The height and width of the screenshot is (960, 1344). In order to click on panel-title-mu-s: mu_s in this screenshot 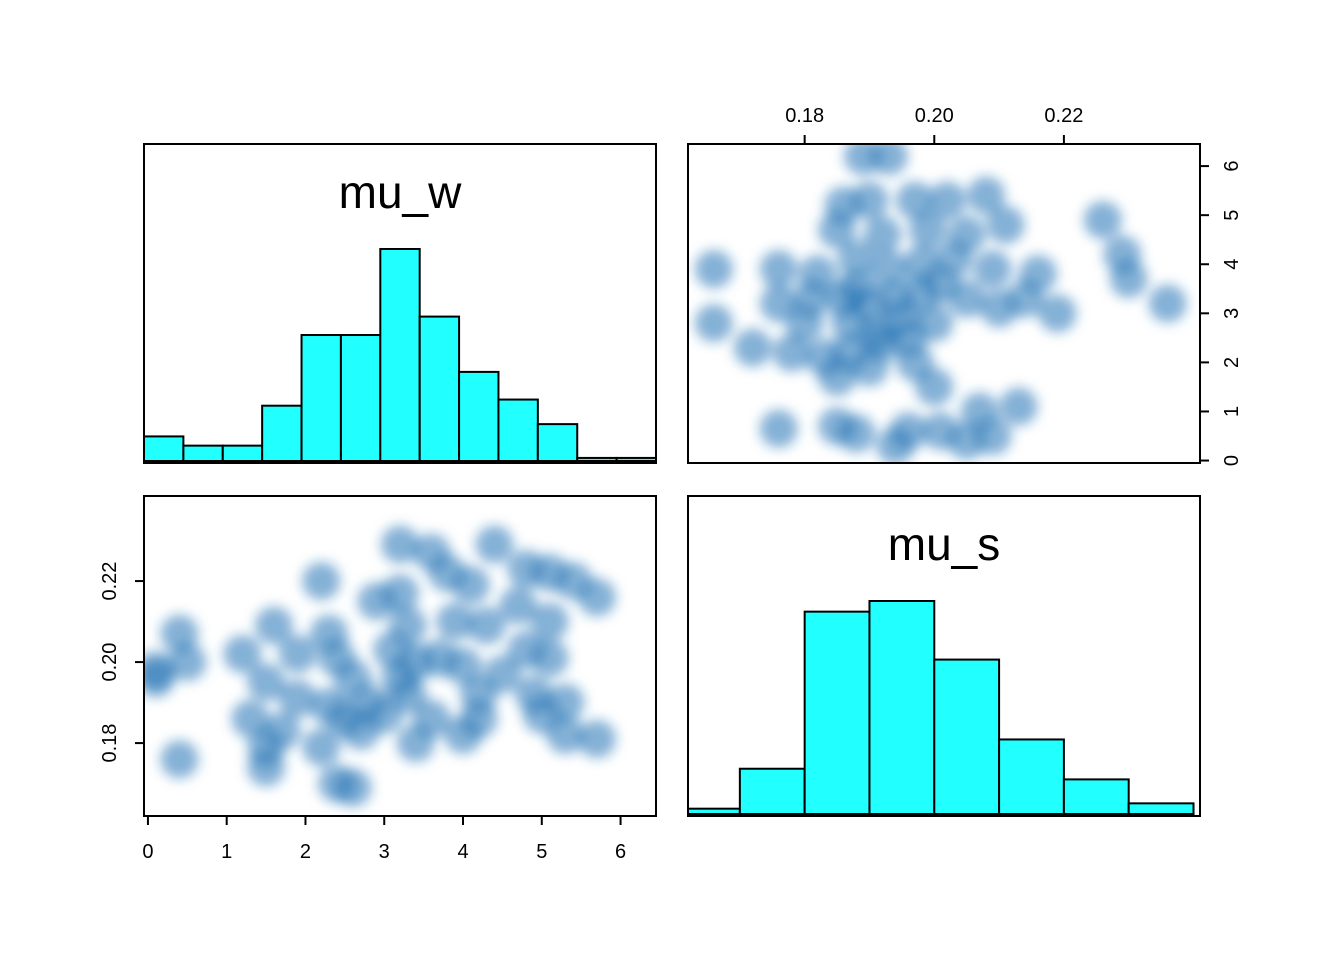, I will do `click(944, 544)`.